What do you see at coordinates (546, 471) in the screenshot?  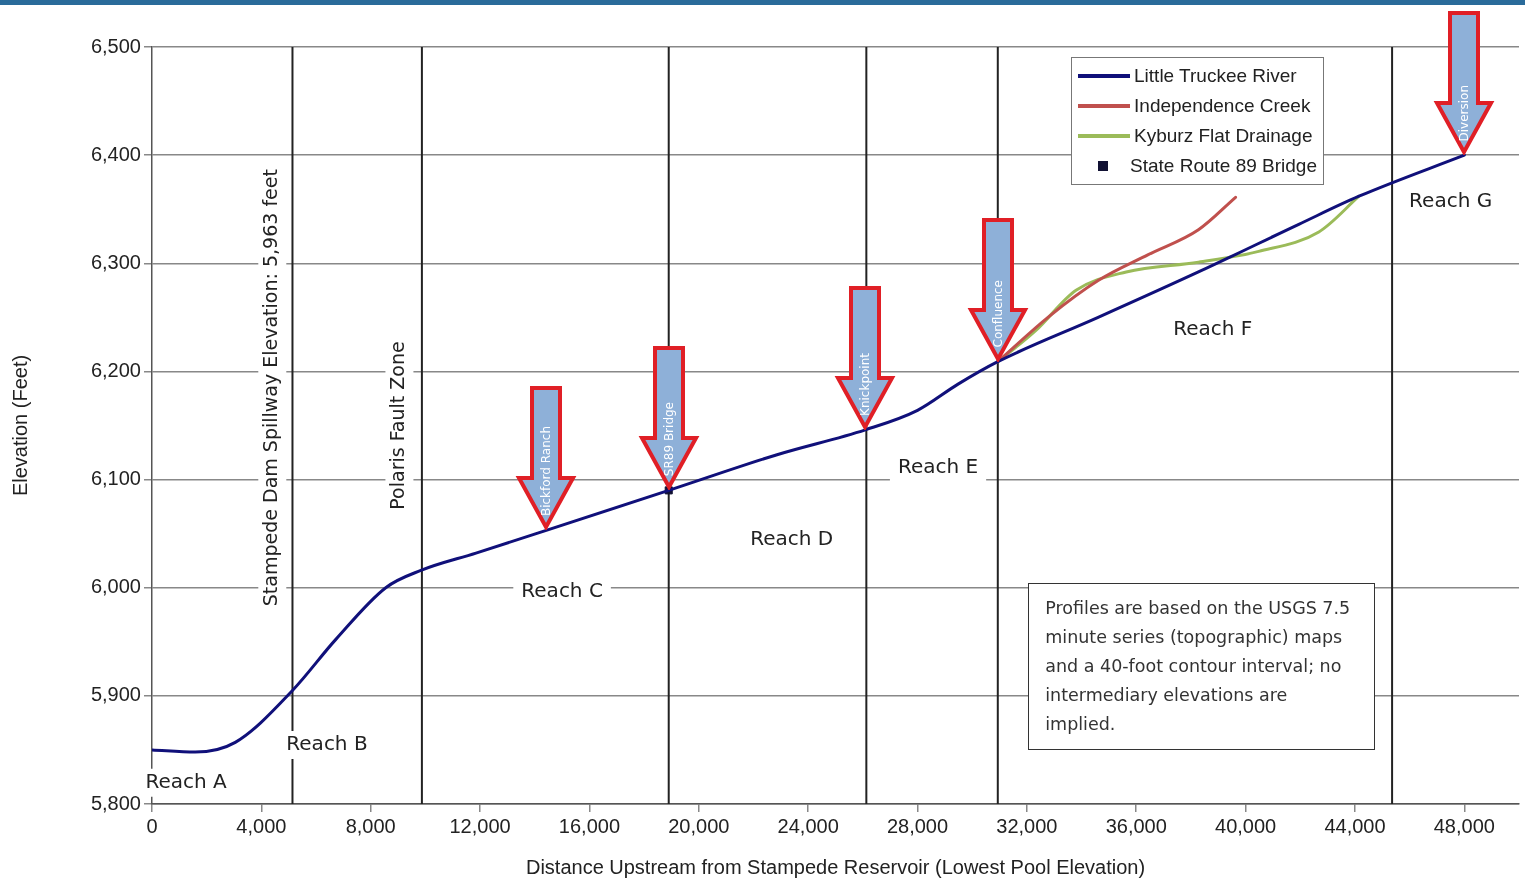 I see `annotation: Bickford Ranch` at bounding box center [546, 471].